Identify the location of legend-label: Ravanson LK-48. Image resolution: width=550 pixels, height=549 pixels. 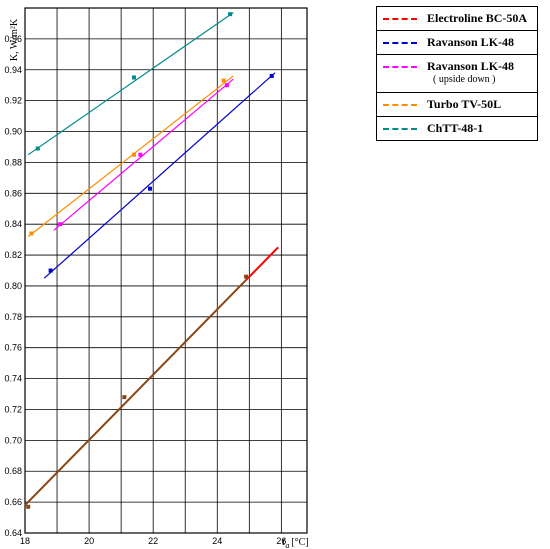
(471, 42).